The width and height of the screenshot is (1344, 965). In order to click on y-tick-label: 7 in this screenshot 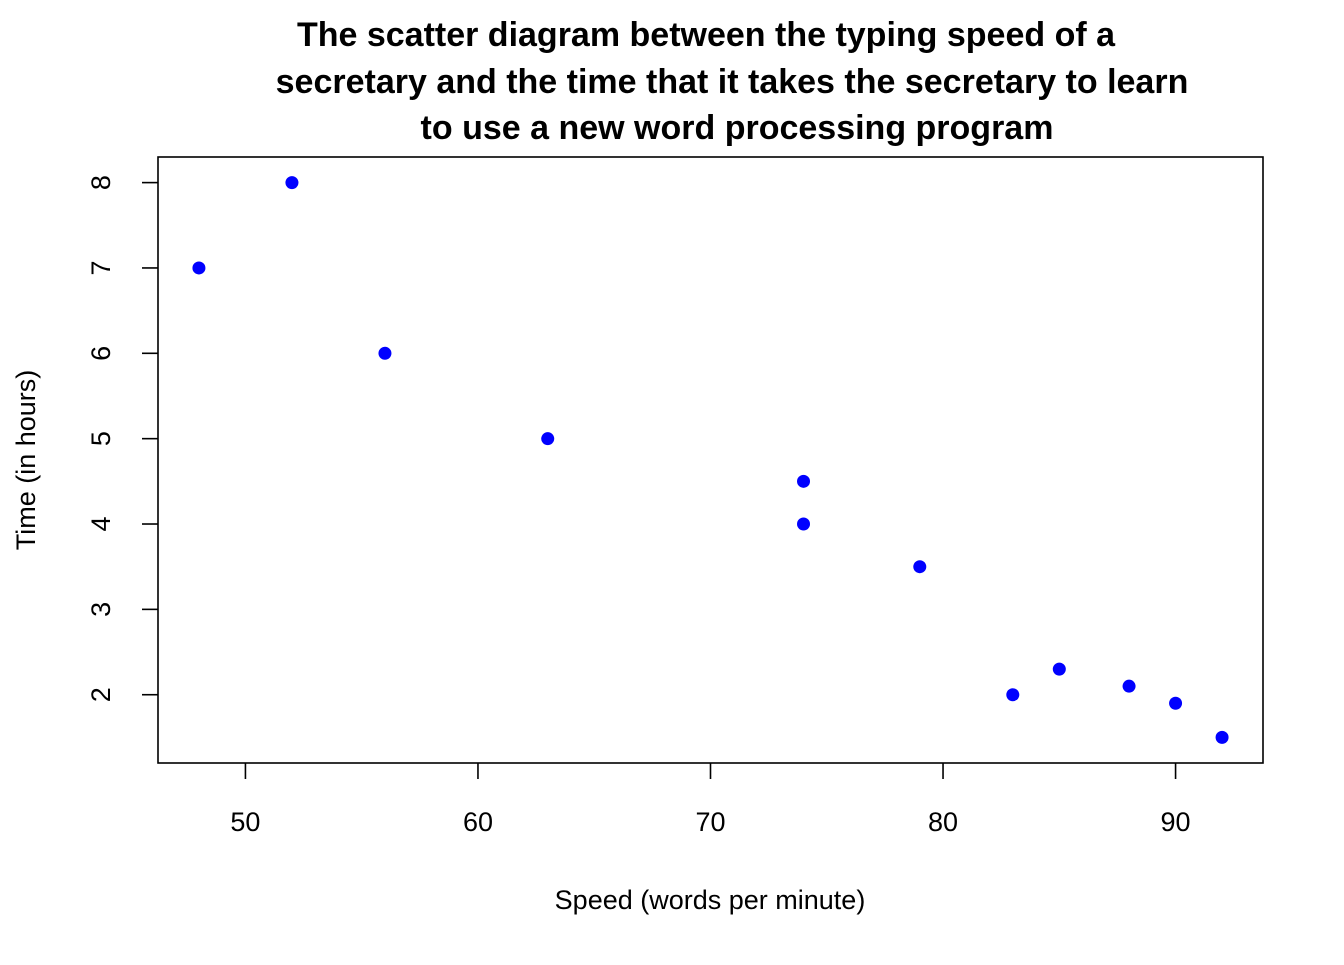, I will do `click(101, 267)`.